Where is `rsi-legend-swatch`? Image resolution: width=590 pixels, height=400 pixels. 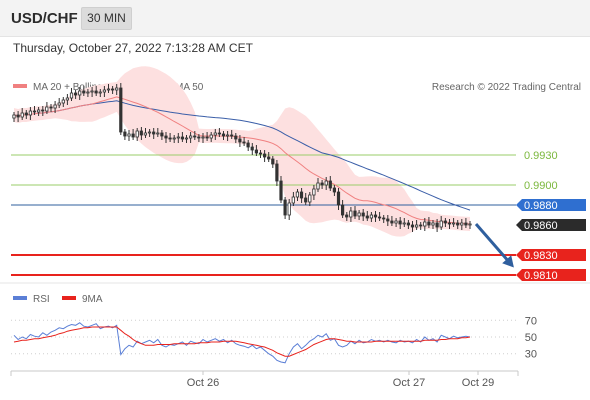 rsi-legend-swatch is located at coordinates (20, 298).